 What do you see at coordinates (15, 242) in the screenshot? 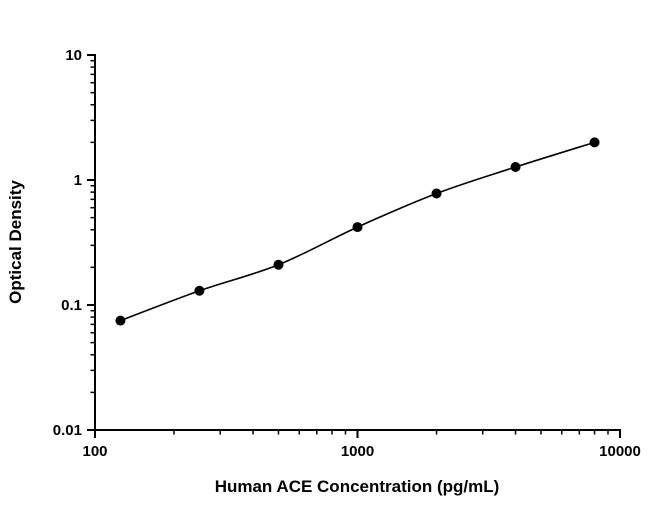
I see `y-axis-title: Optical Density` at bounding box center [15, 242].